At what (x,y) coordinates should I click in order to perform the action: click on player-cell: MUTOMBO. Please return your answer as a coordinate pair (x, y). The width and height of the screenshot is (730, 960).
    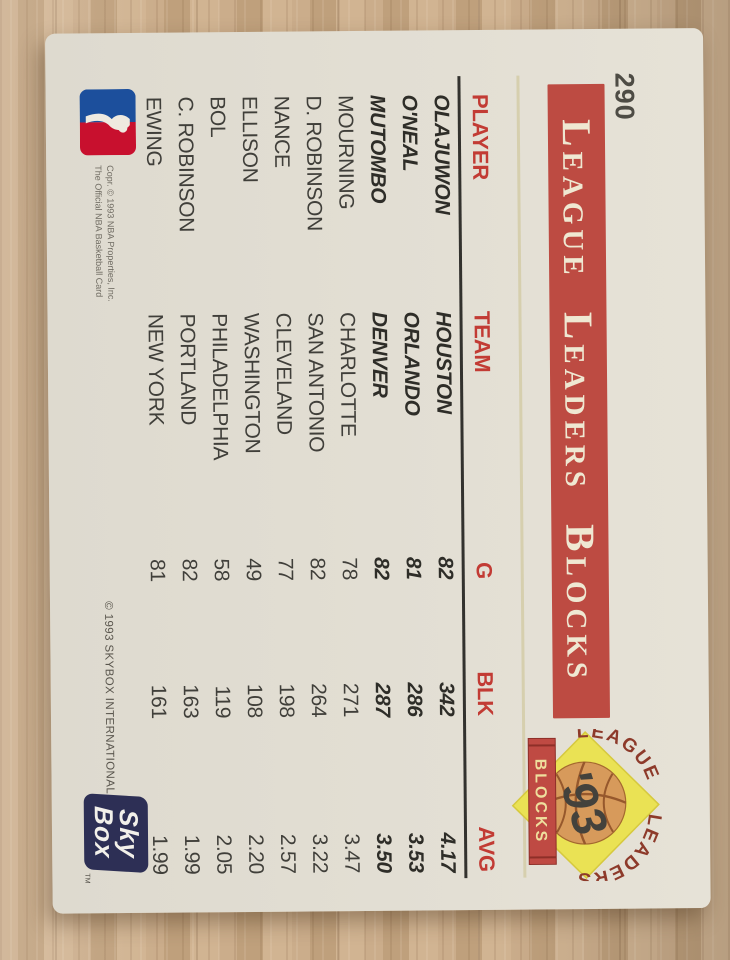
    Looking at the image, I should click on (377, 149).